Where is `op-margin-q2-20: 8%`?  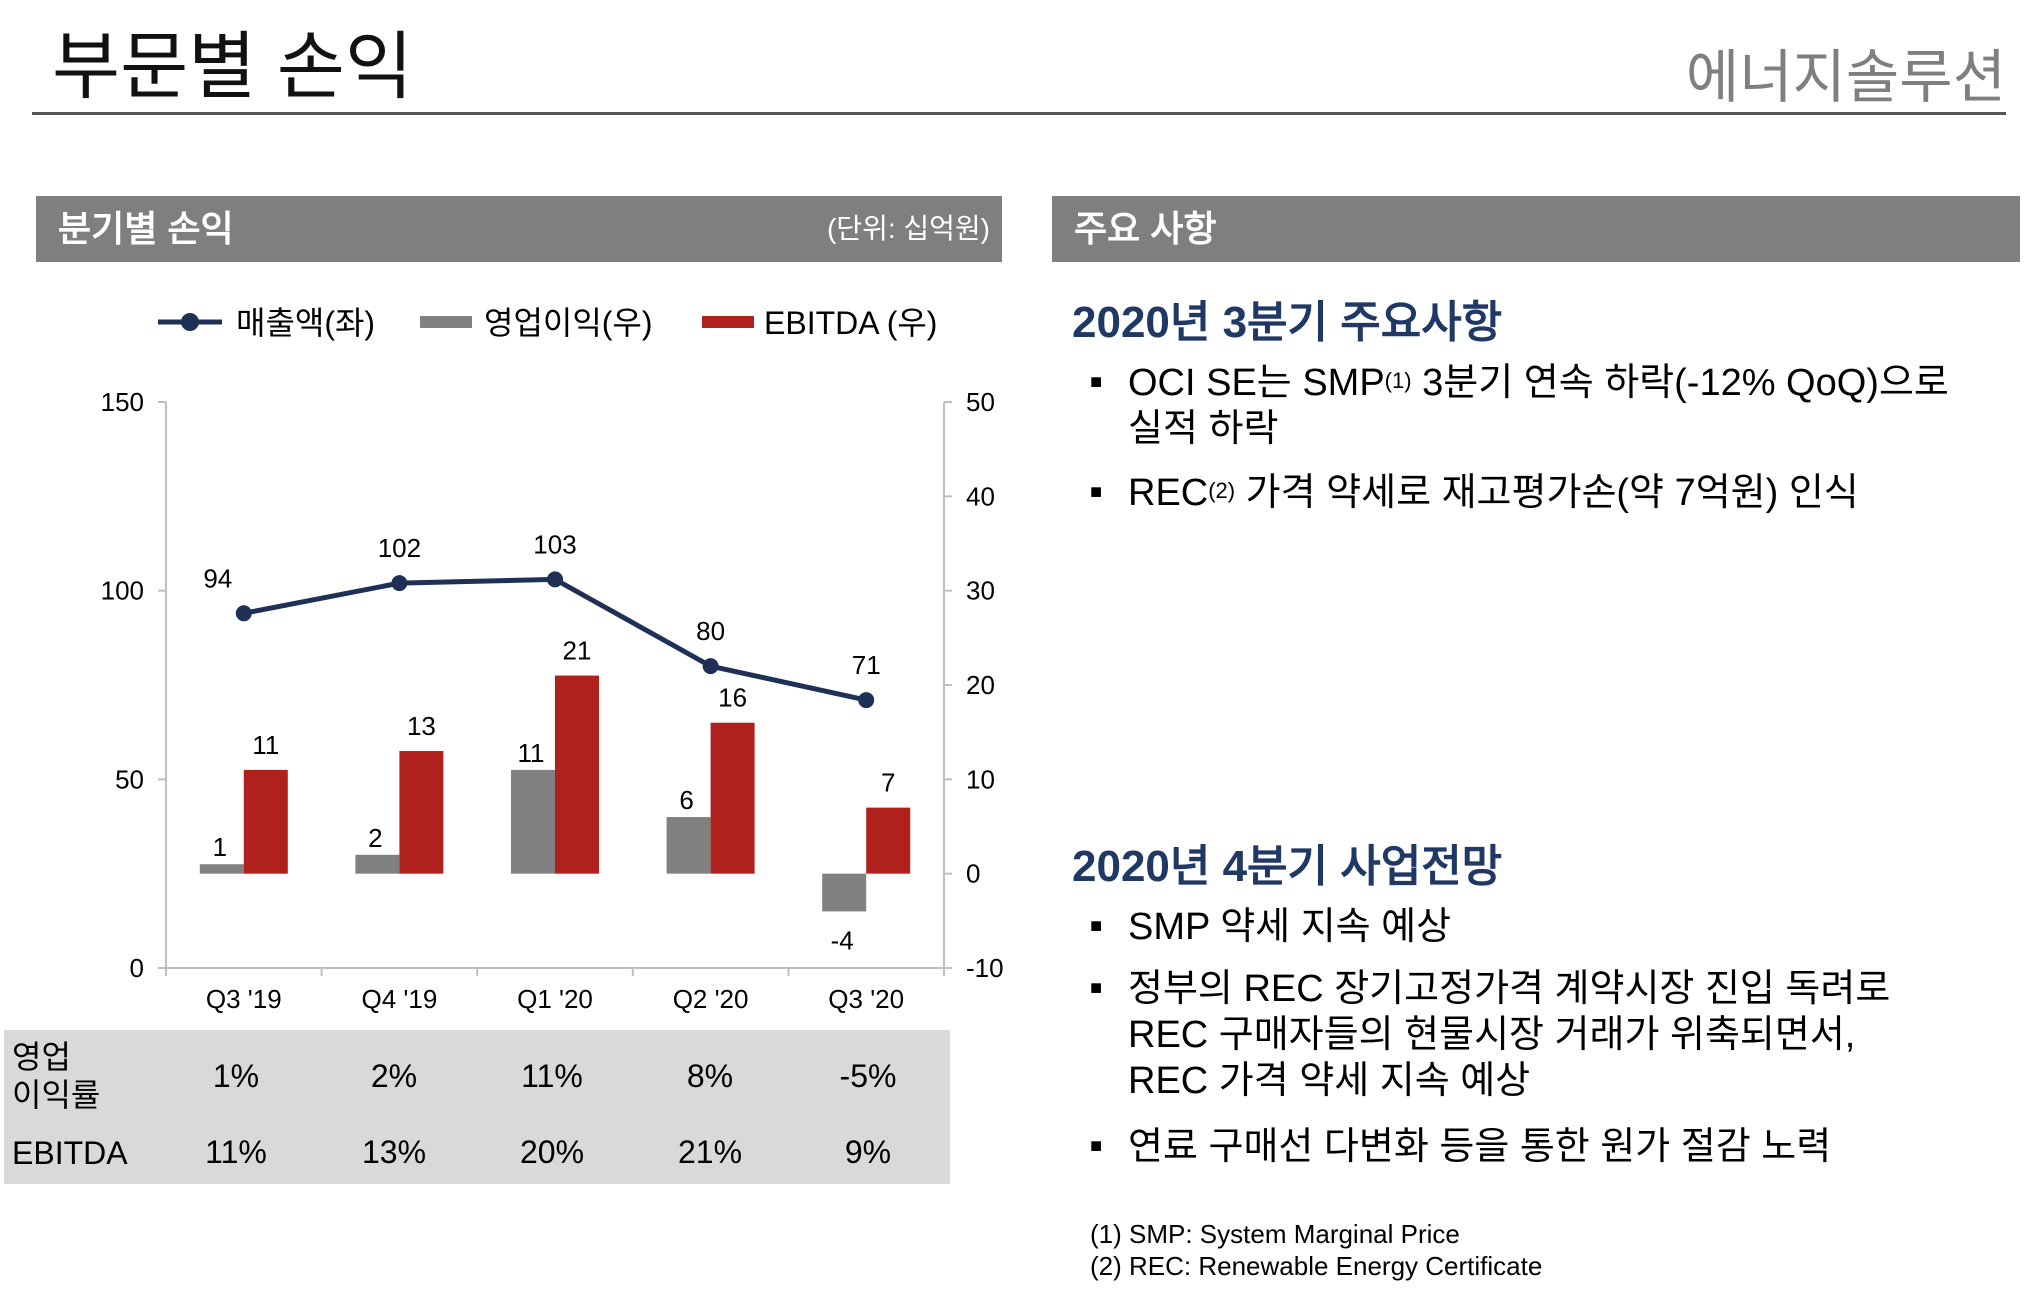 op-margin-q2-20: 8% is located at coordinates (710, 1076).